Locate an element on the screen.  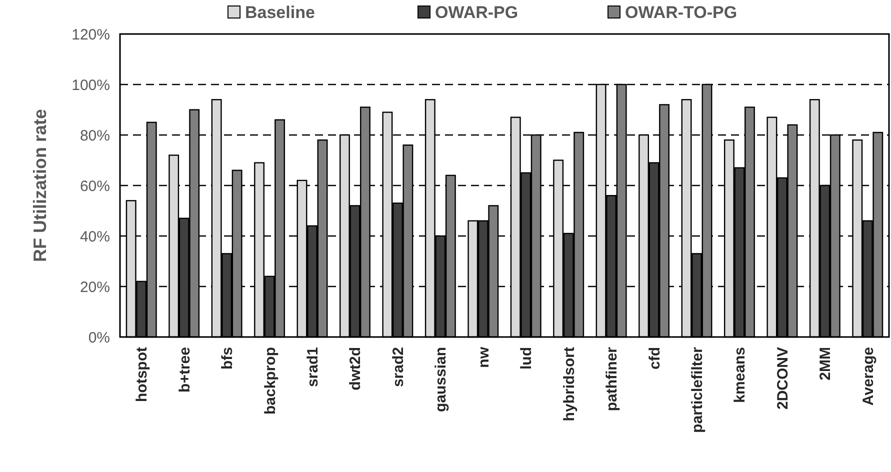
legend-label: OWAR-PG is located at coordinates (476, 12).